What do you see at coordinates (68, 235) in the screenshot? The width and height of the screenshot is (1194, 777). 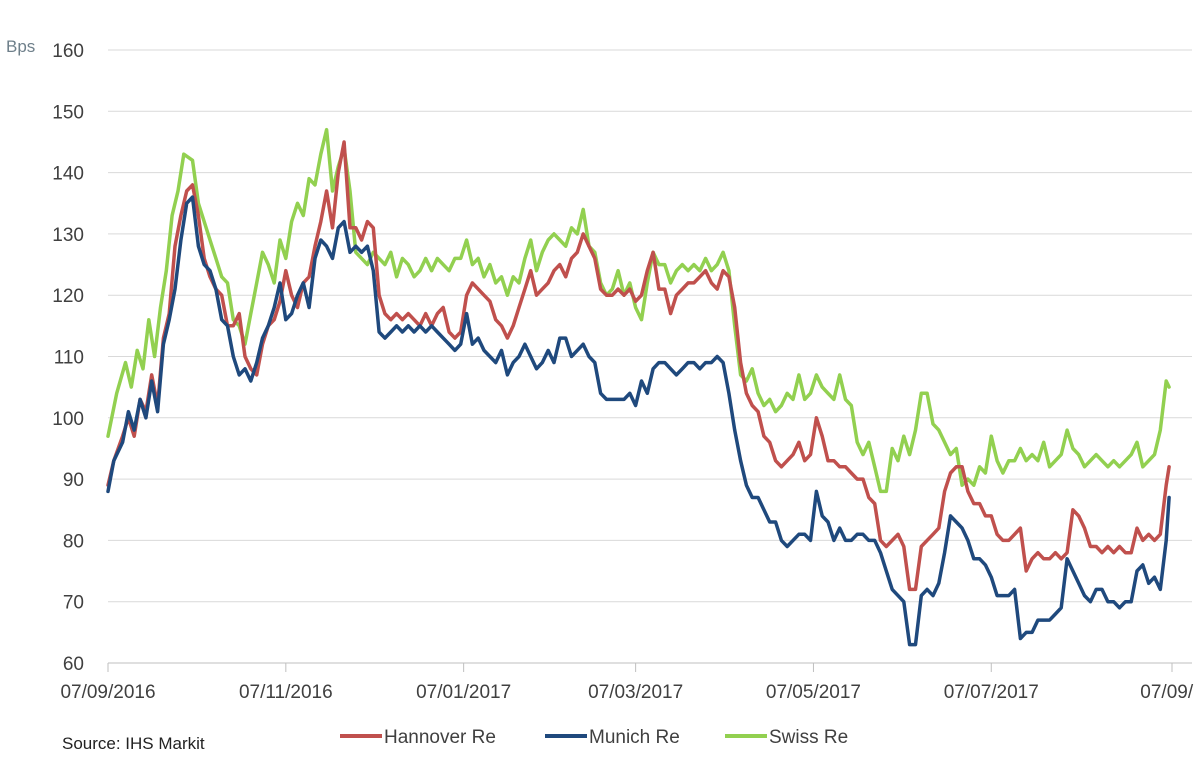 I see `y-tick-label: 130` at bounding box center [68, 235].